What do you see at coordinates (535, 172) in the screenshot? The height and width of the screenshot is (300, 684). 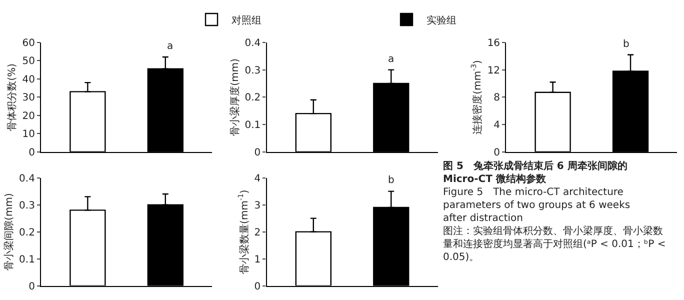 I see `text: 图 5 兔牵张成骨结束后 6 周牵张间隙的 Micro-CT 微结构参数` at bounding box center [535, 172].